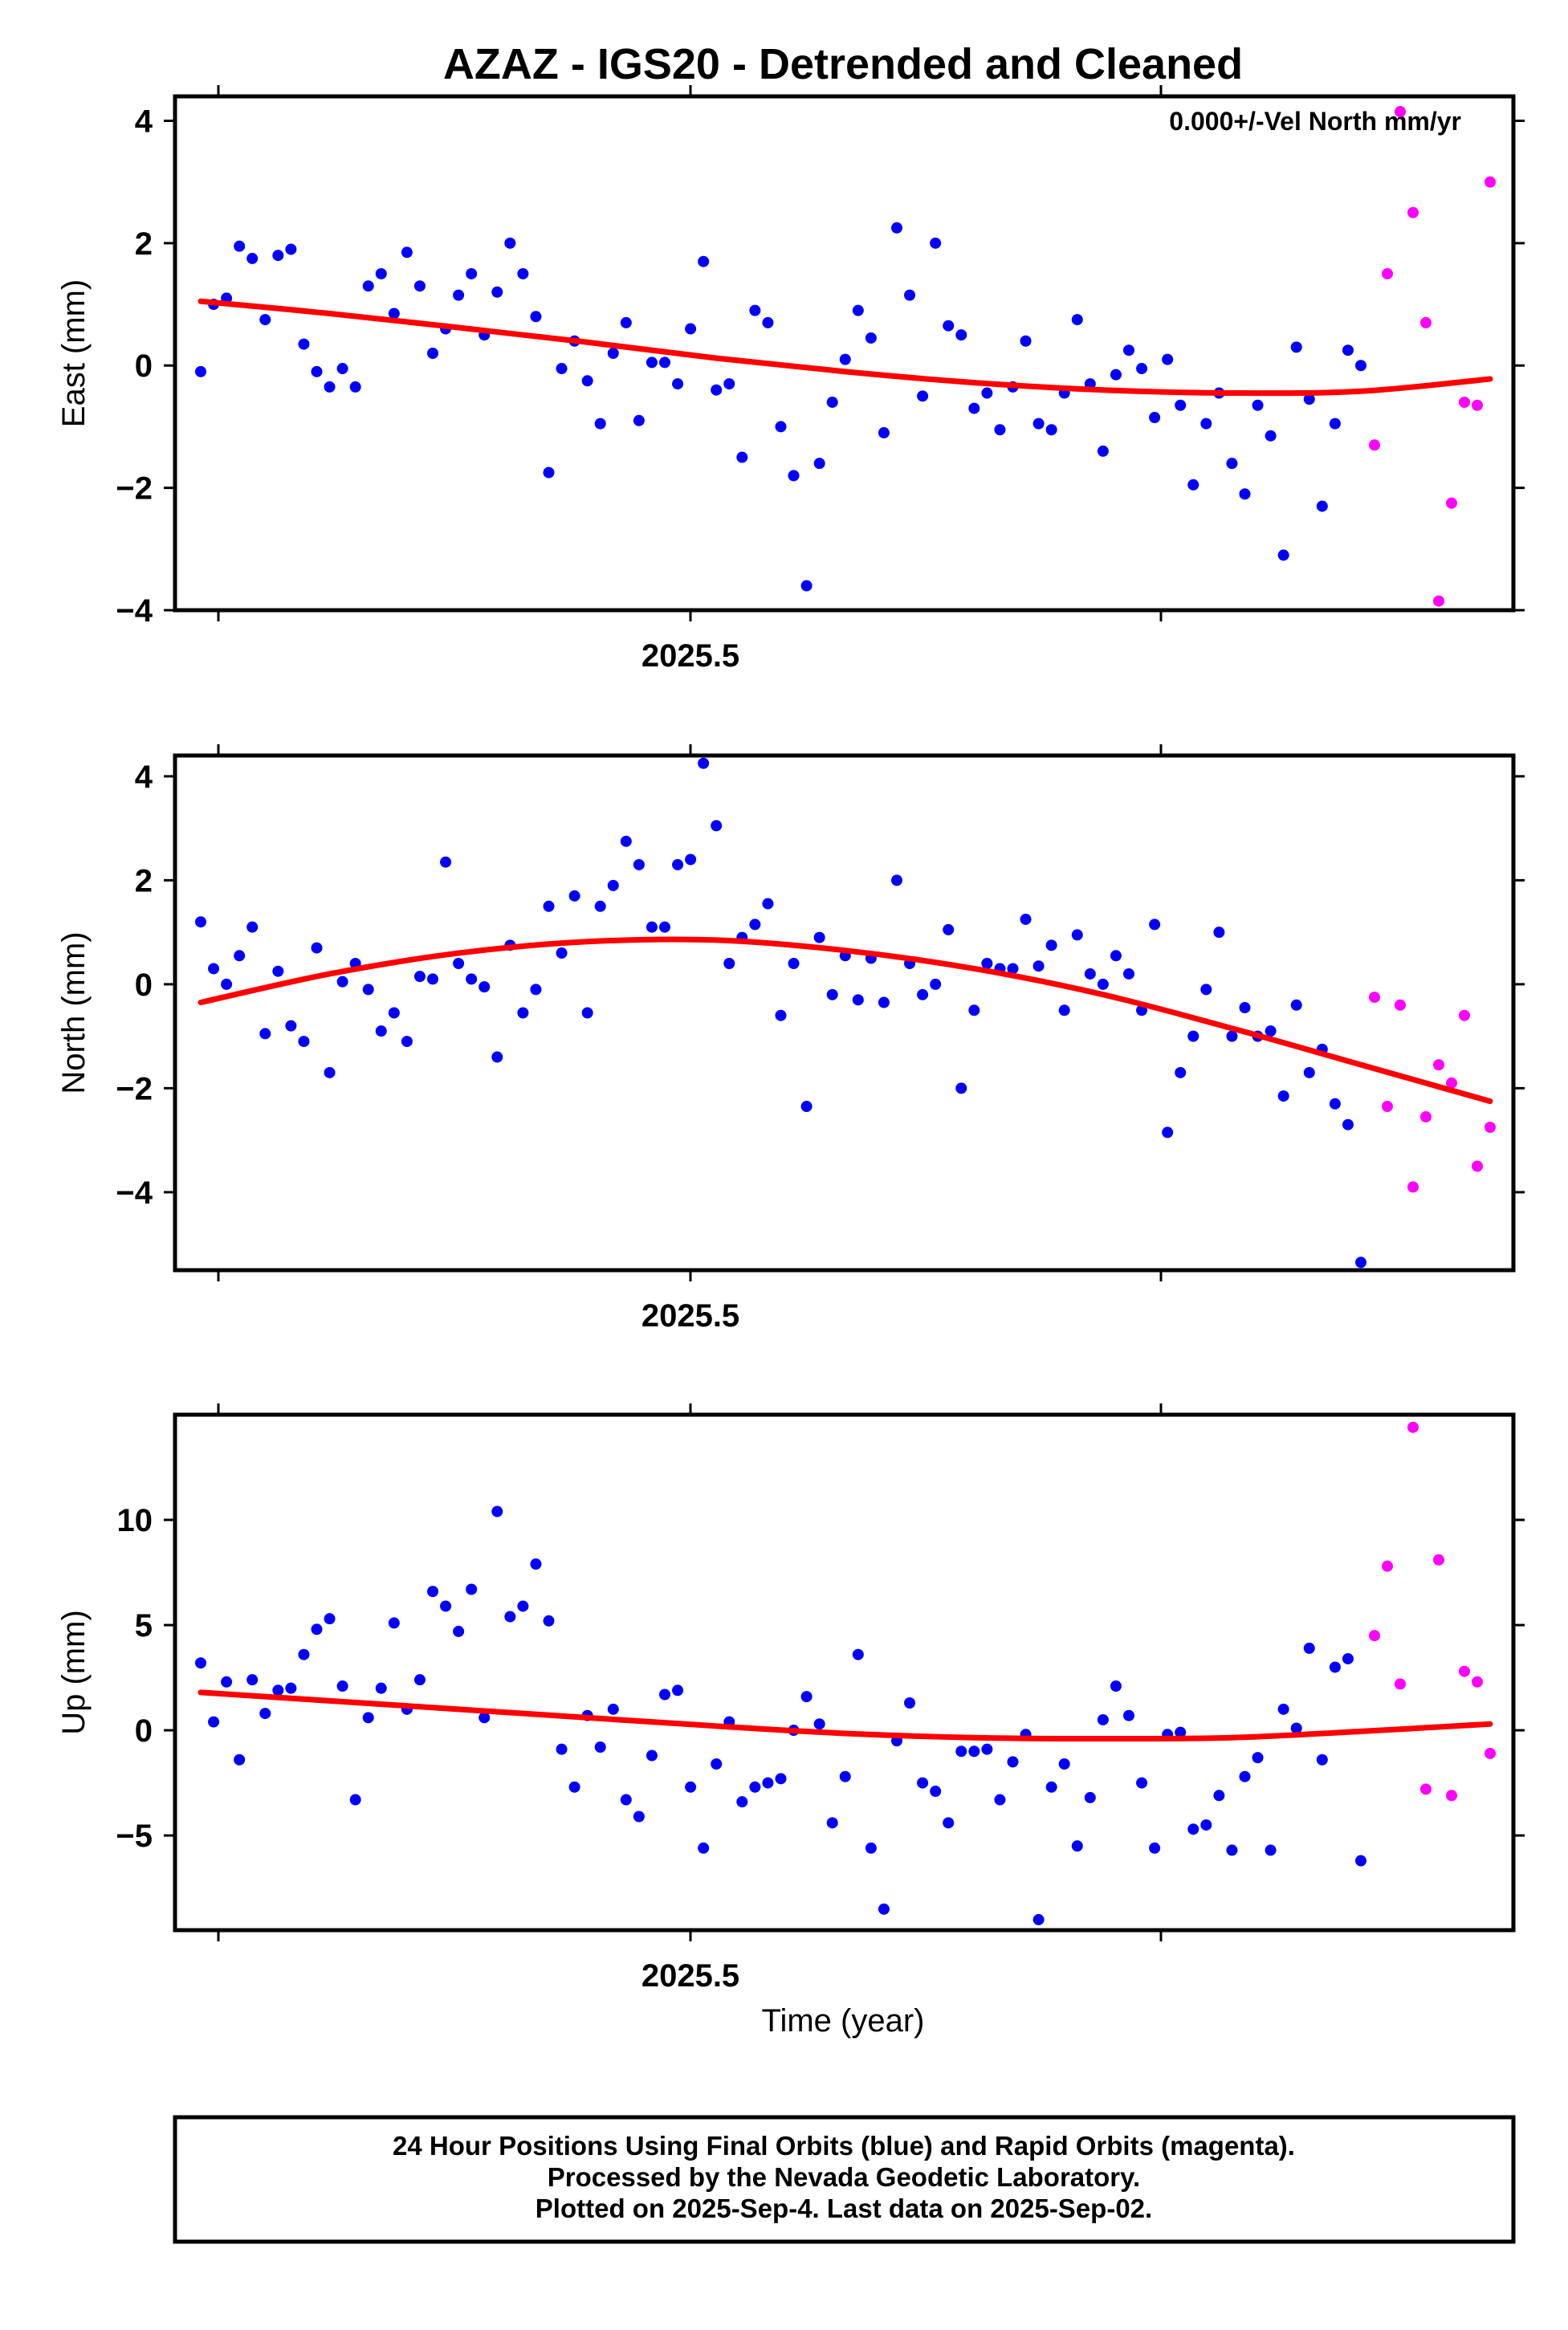 The height and width of the screenshot is (2330, 1568). Describe the element at coordinates (144, 985) in the screenshot. I see `y-tick-label: 0` at that location.